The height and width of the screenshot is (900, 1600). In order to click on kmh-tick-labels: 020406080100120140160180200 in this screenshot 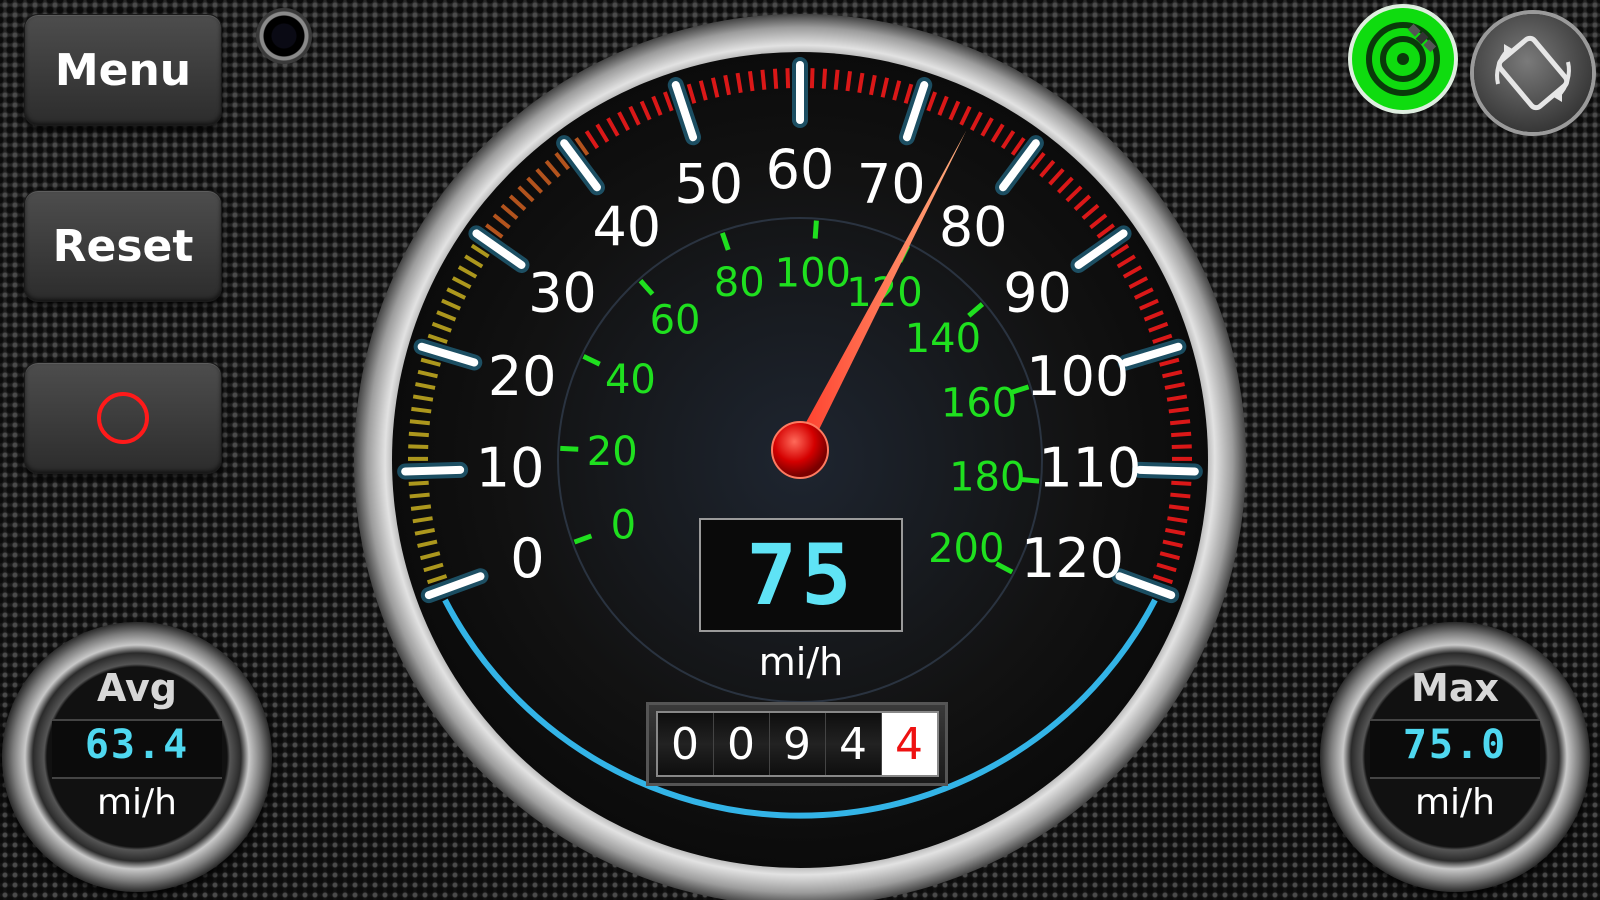, I will do `click(806, 410)`.